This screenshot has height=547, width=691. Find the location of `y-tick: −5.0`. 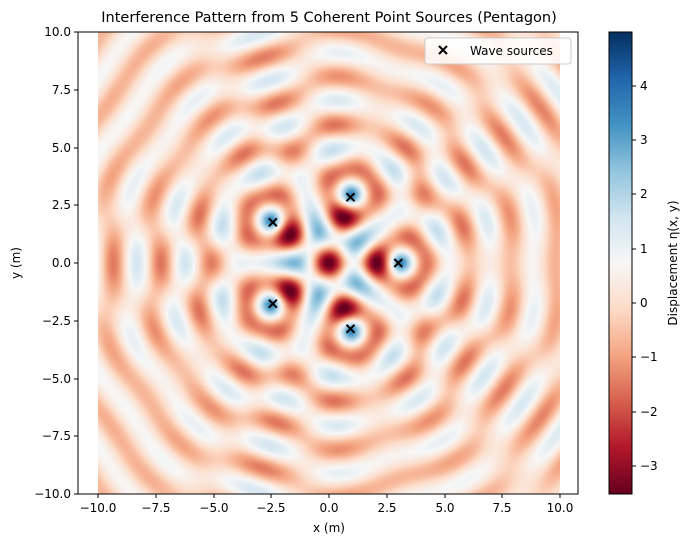

y-tick: −5.0 is located at coordinates (60, 379).